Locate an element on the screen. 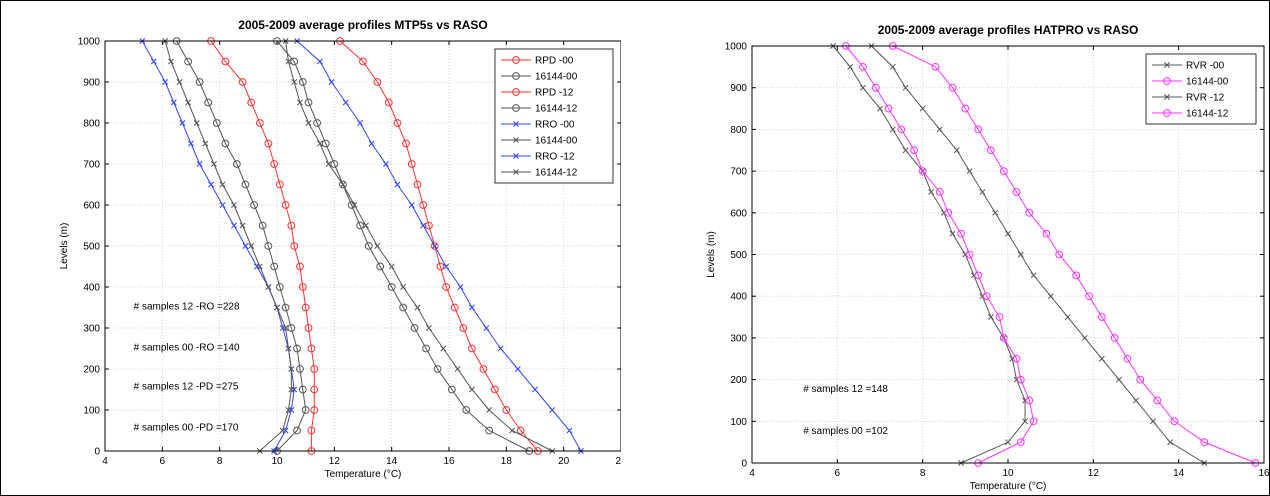  y-tick-label: 200 is located at coordinates (738, 380).